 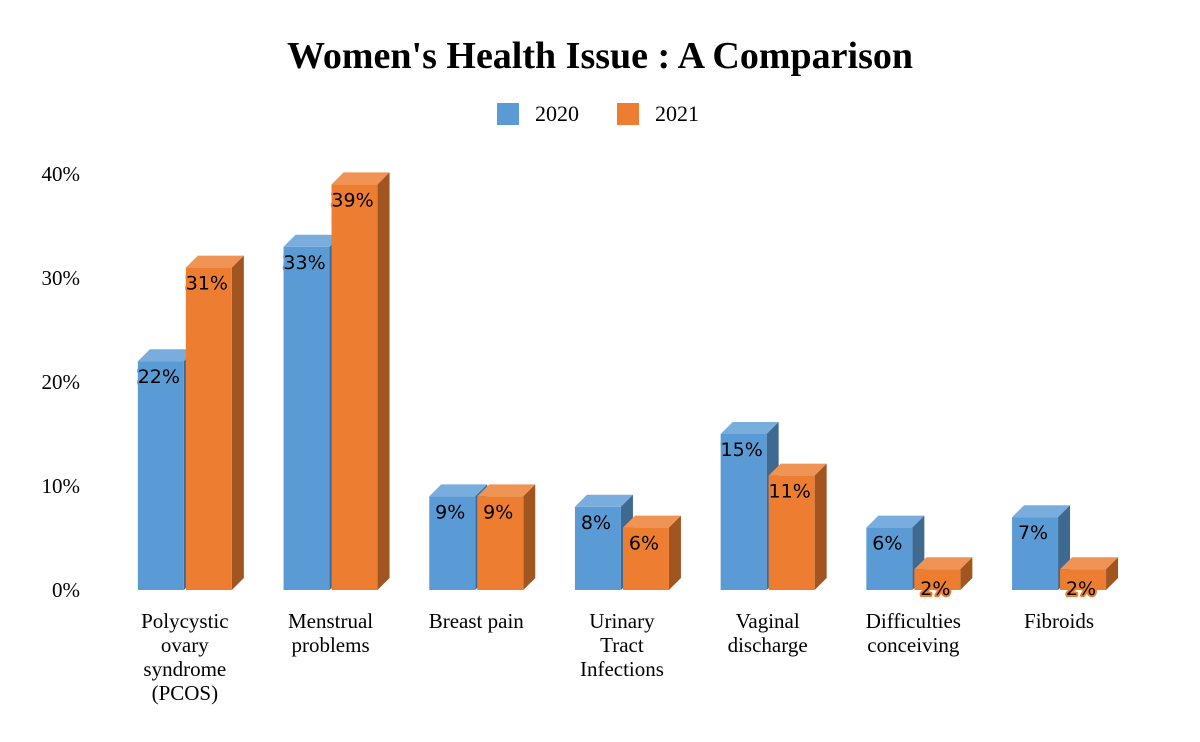 I want to click on category-label-line: Infections, so click(x=622, y=669).